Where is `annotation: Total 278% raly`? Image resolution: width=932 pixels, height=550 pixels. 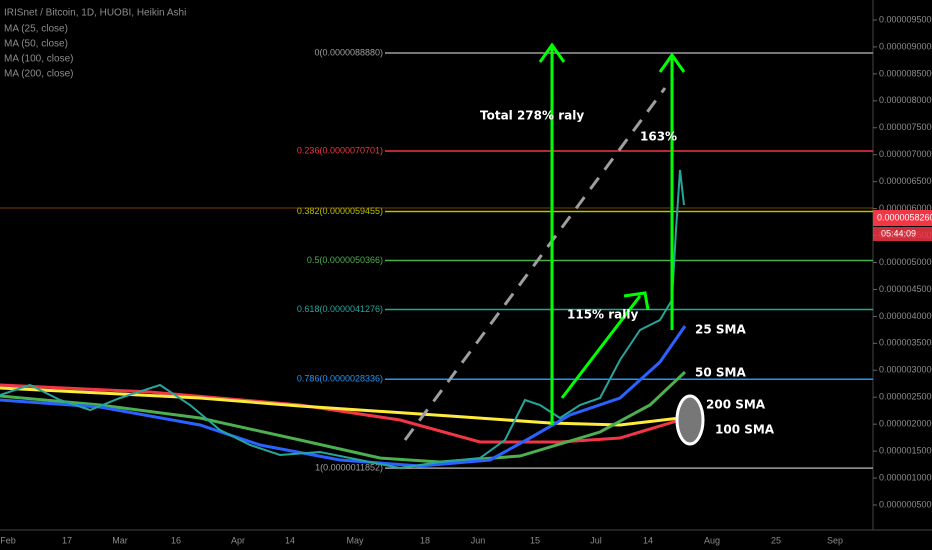
annotation: Total 278% raly is located at coordinates (532, 116).